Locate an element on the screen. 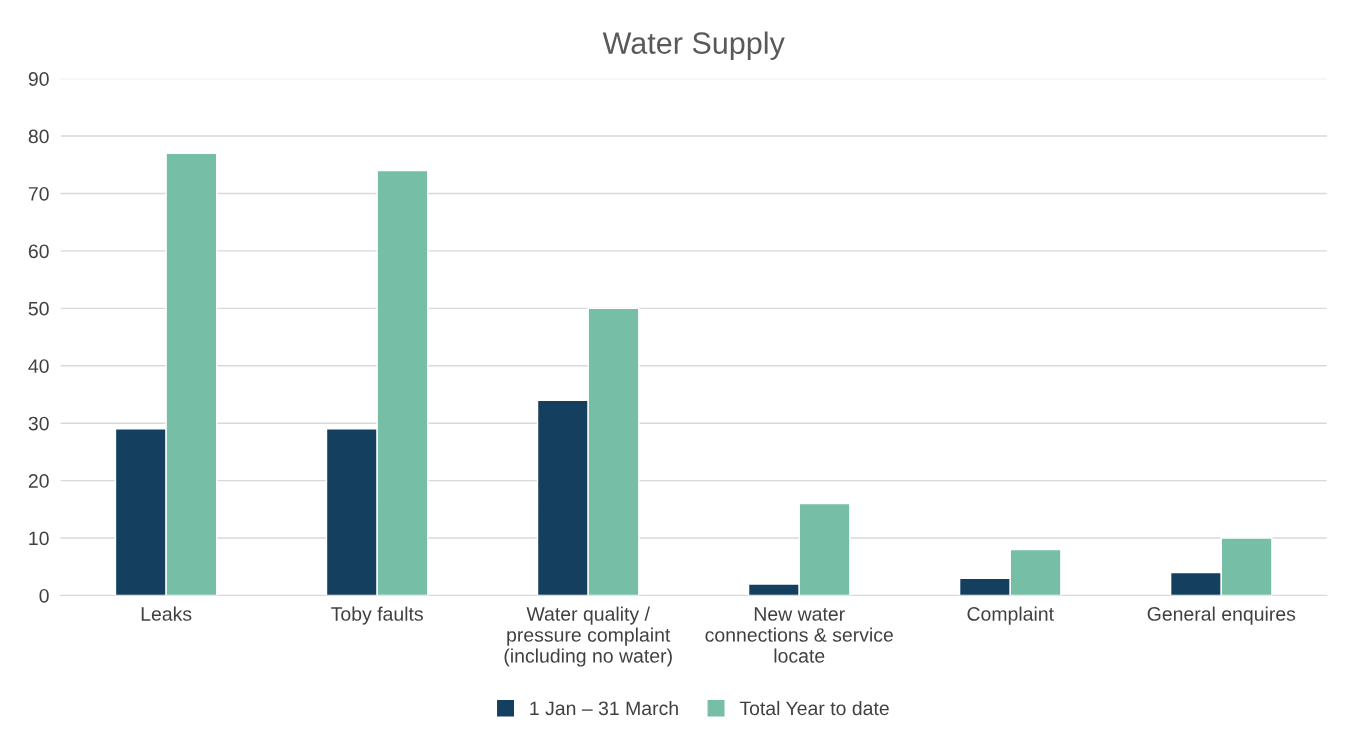 This screenshot has width=1347, height=749. y-tick-label: 50 is located at coordinates (38, 308).